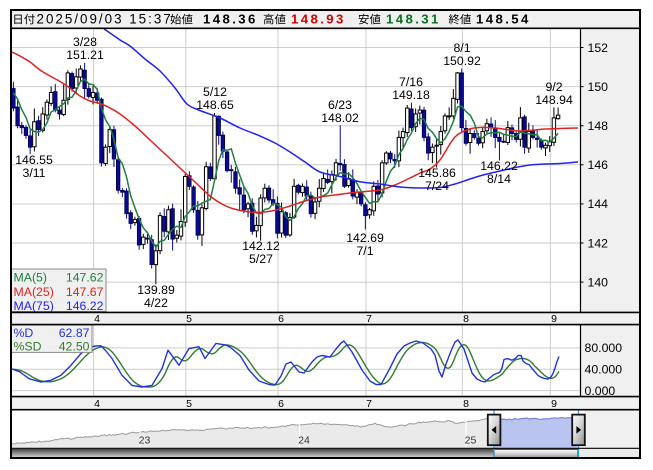 This screenshot has width=653, height=470. I want to click on svg-text: 148.94, so click(554, 100).